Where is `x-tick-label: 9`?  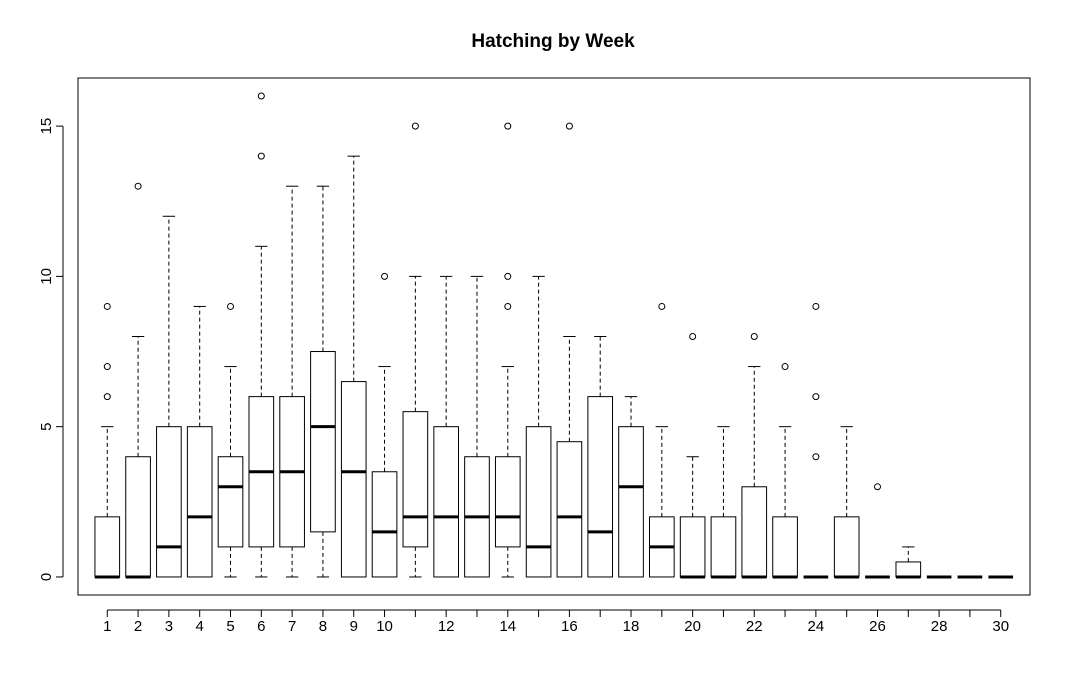
x-tick-label: 9 is located at coordinates (354, 626).